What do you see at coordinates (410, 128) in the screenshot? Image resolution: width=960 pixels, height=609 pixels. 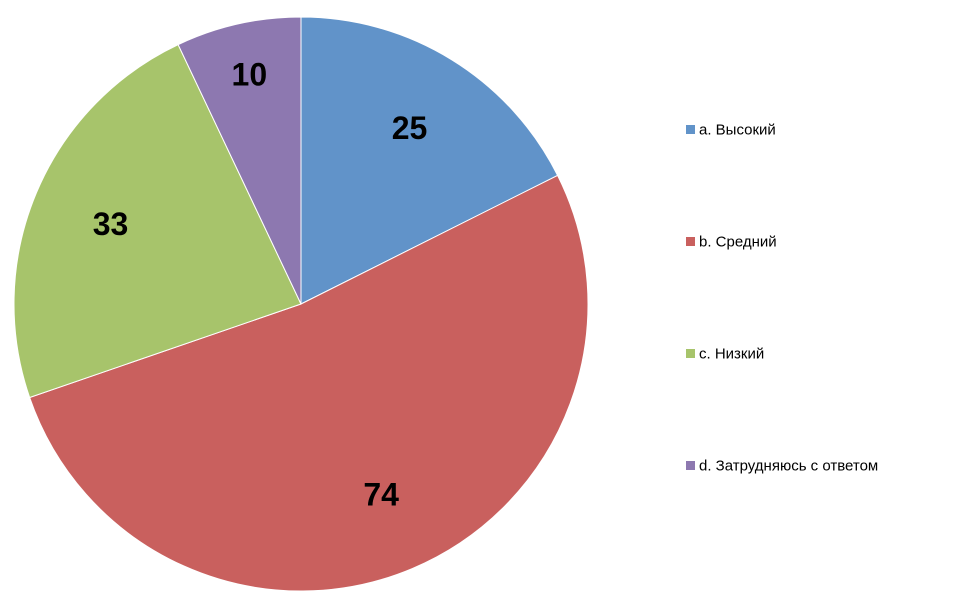 I see `data-label: 25` at bounding box center [410, 128].